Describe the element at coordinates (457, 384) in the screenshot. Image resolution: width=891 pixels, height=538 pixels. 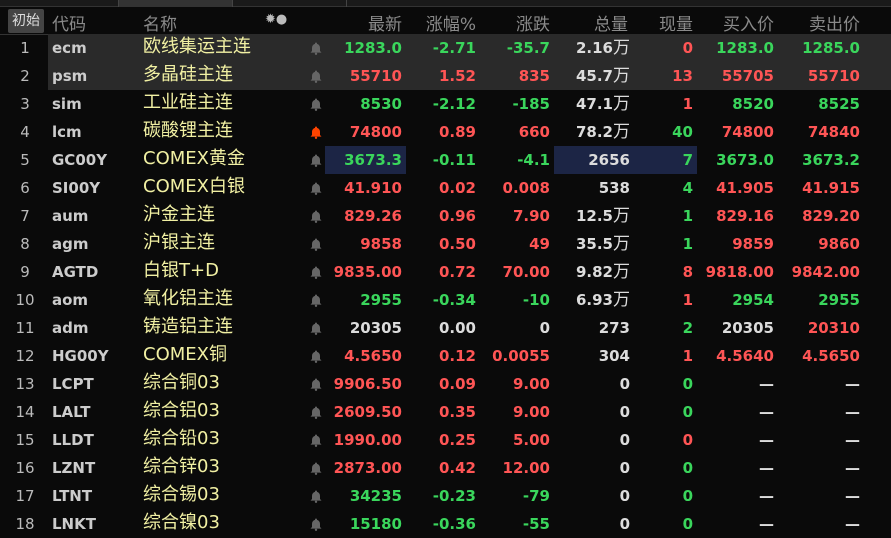
I see `change-pct: 0.09` at that location.